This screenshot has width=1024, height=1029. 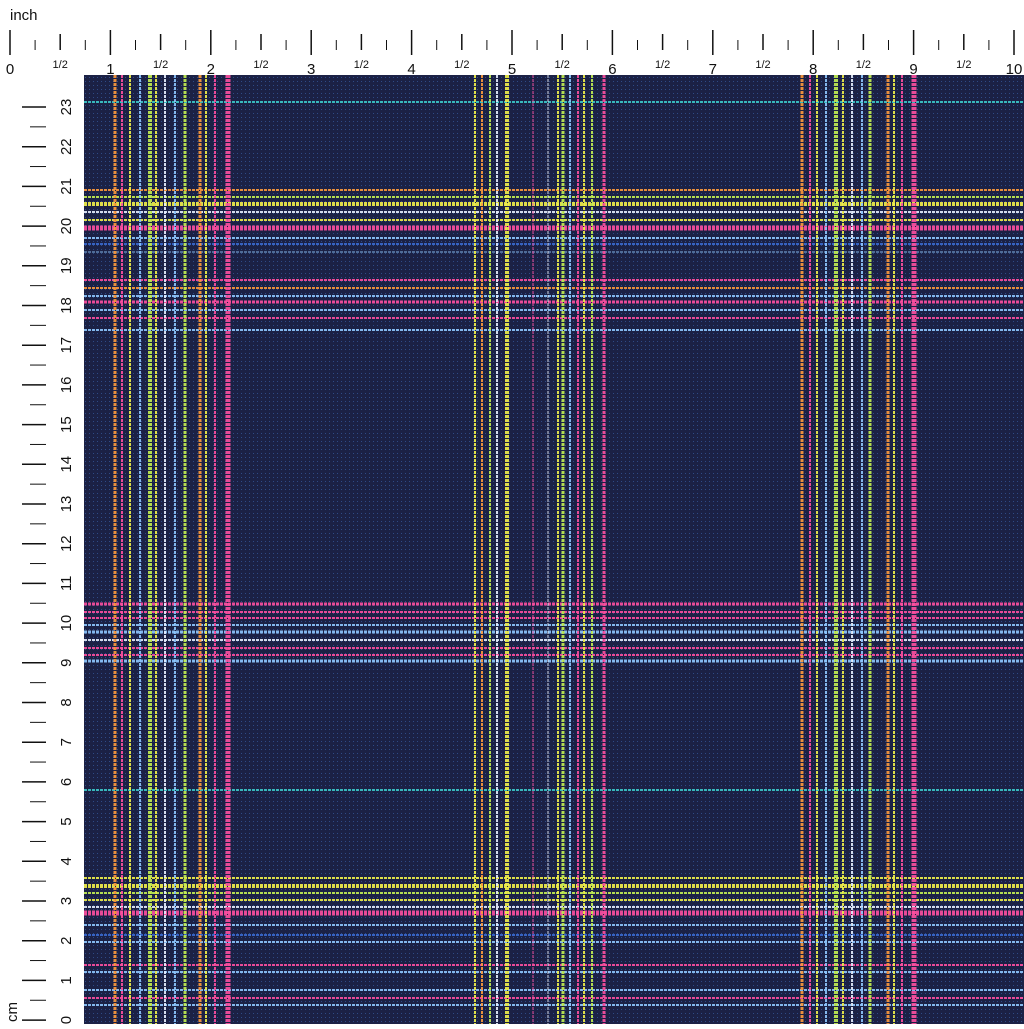 What do you see at coordinates (66, 107) in the screenshot?
I see `side-ruler-label: 23` at bounding box center [66, 107].